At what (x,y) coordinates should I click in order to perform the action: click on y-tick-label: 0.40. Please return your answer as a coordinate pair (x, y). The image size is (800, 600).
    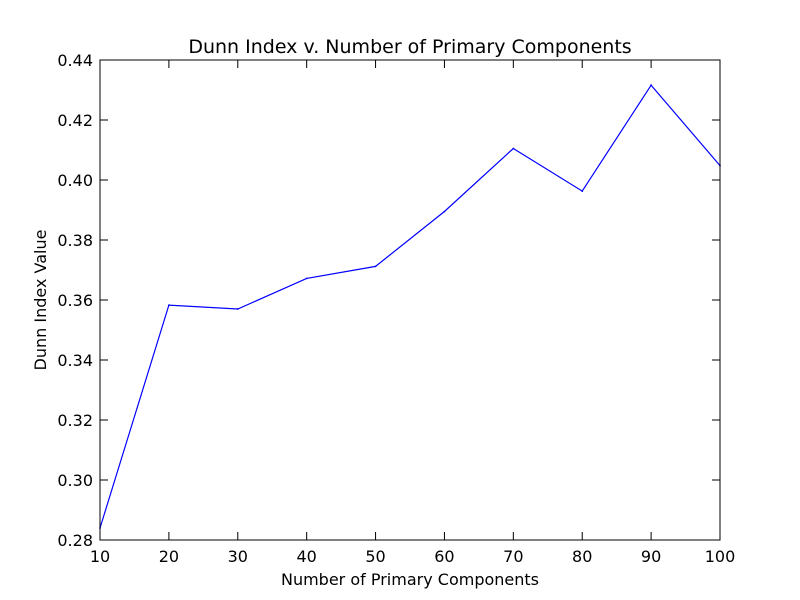
    Looking at the image, I should click on (75, 180).